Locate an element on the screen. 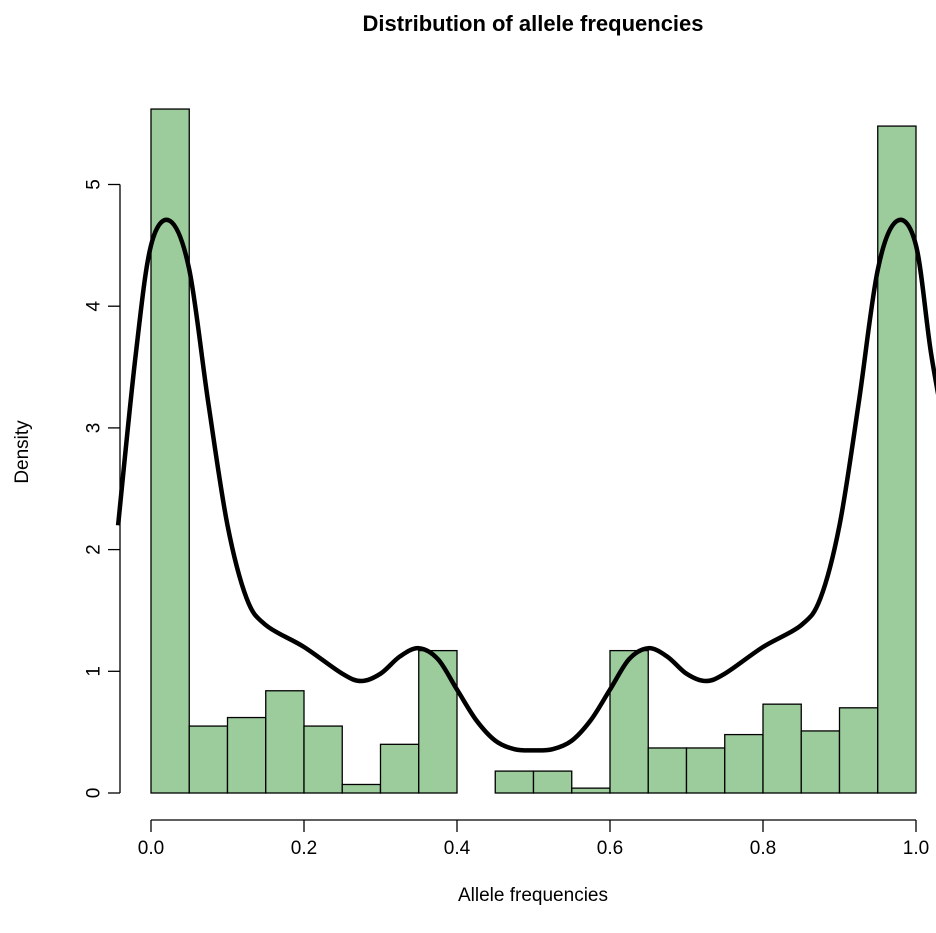 This screenshot has height=933, width=936. x-tick-label: 0.0 is located at coordinates (151, 848).